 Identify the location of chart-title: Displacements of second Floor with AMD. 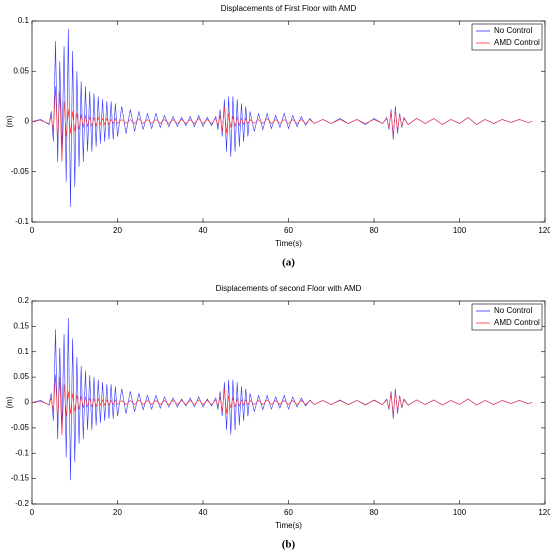
(289, 288).